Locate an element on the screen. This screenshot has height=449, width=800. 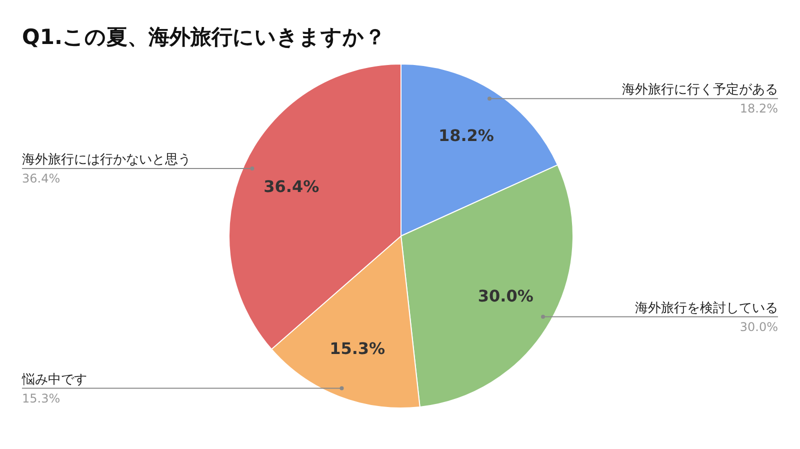
slice-label: 海外旅行に行く予定がある is located at coordinates (700, 90).